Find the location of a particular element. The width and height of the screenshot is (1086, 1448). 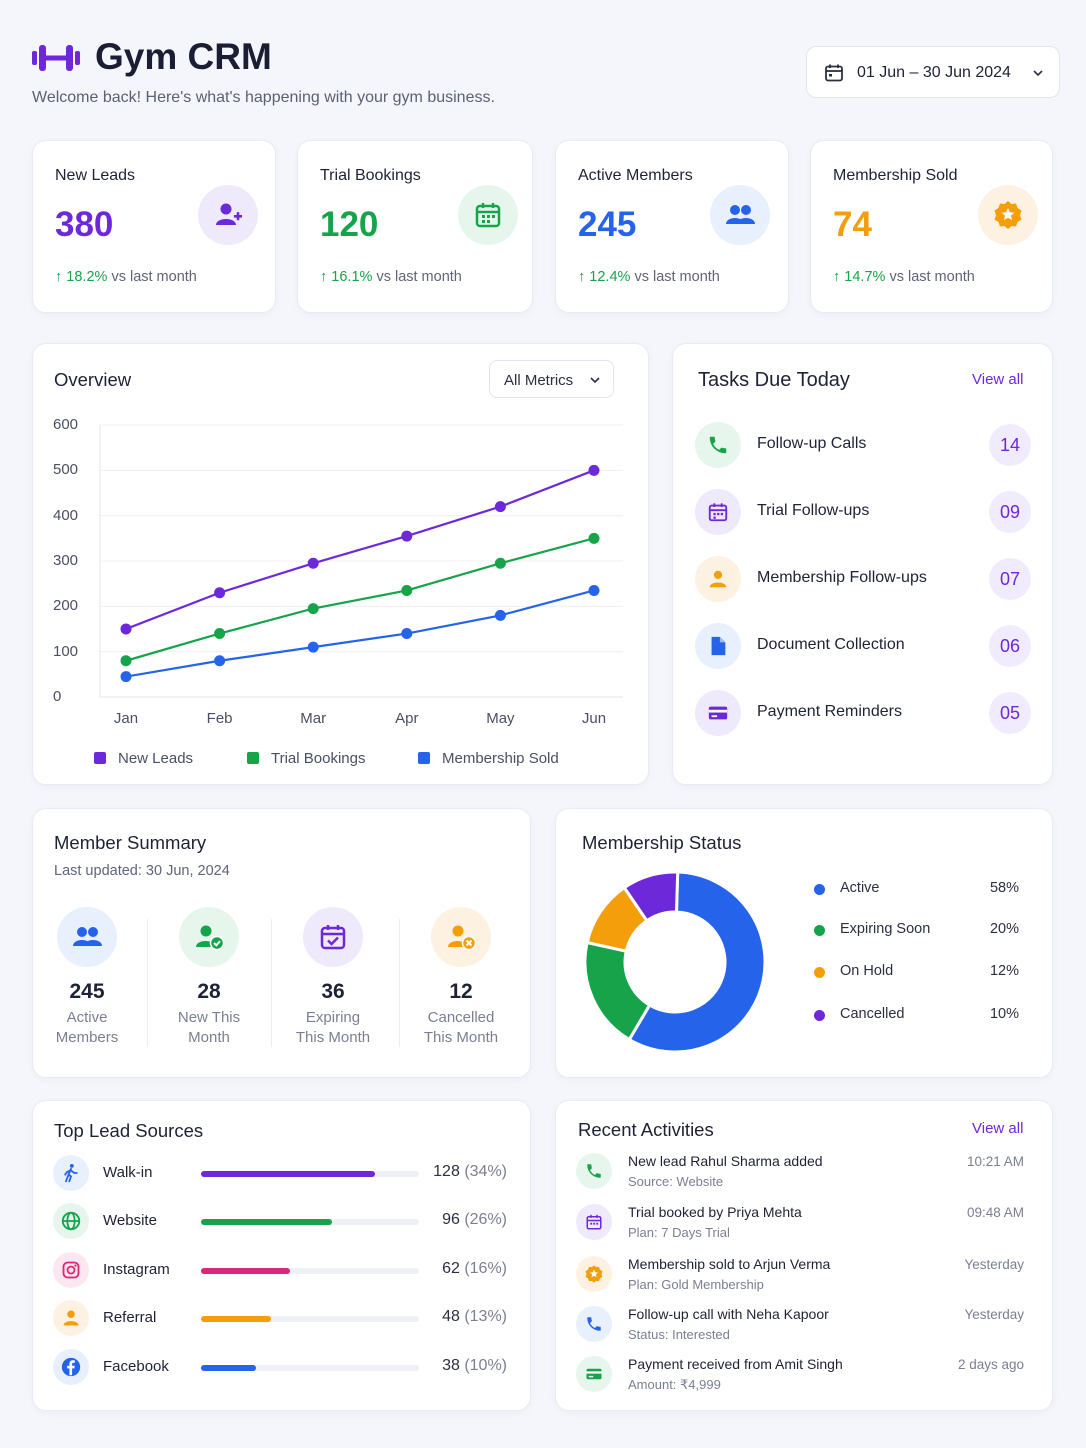

calendar-check-icon is located at coordinates (333, 937).